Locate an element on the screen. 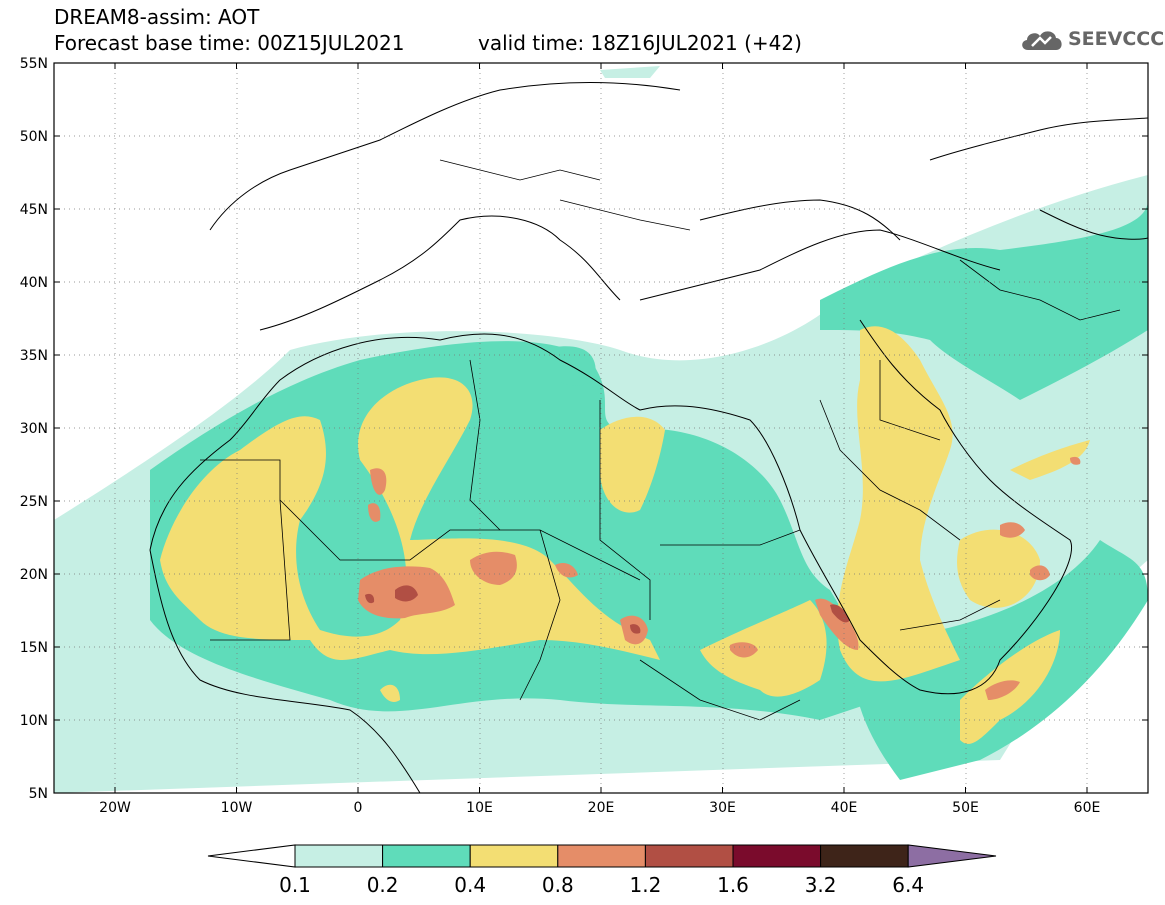  forecast-base-time: Forecast base time: 00Z15JUL2021 is located at coordinates (229, 43).